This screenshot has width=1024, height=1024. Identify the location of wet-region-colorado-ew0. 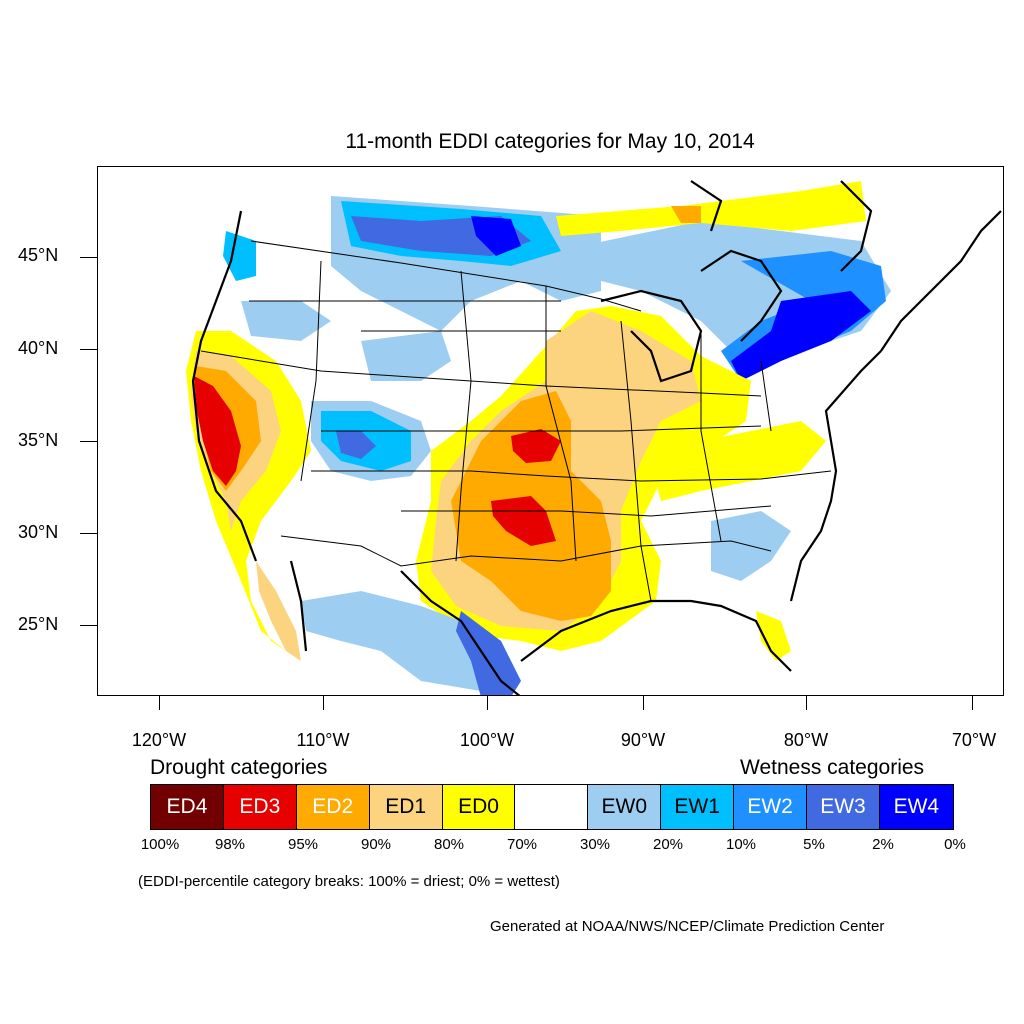
(406, 356).